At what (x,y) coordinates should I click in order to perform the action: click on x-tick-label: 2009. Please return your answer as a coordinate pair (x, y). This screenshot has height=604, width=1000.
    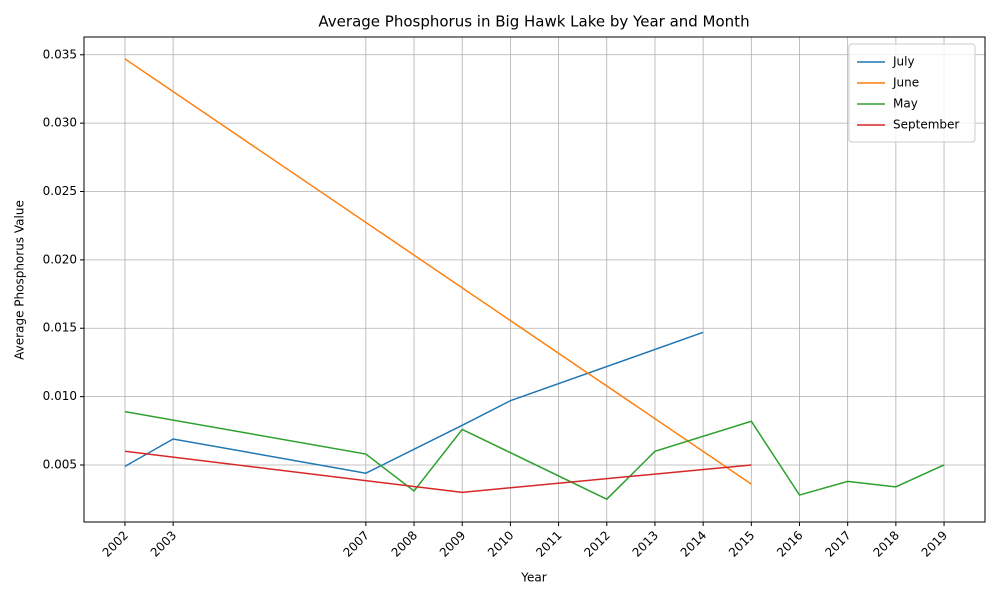
    Looking at the image, I should click on (452, 543).